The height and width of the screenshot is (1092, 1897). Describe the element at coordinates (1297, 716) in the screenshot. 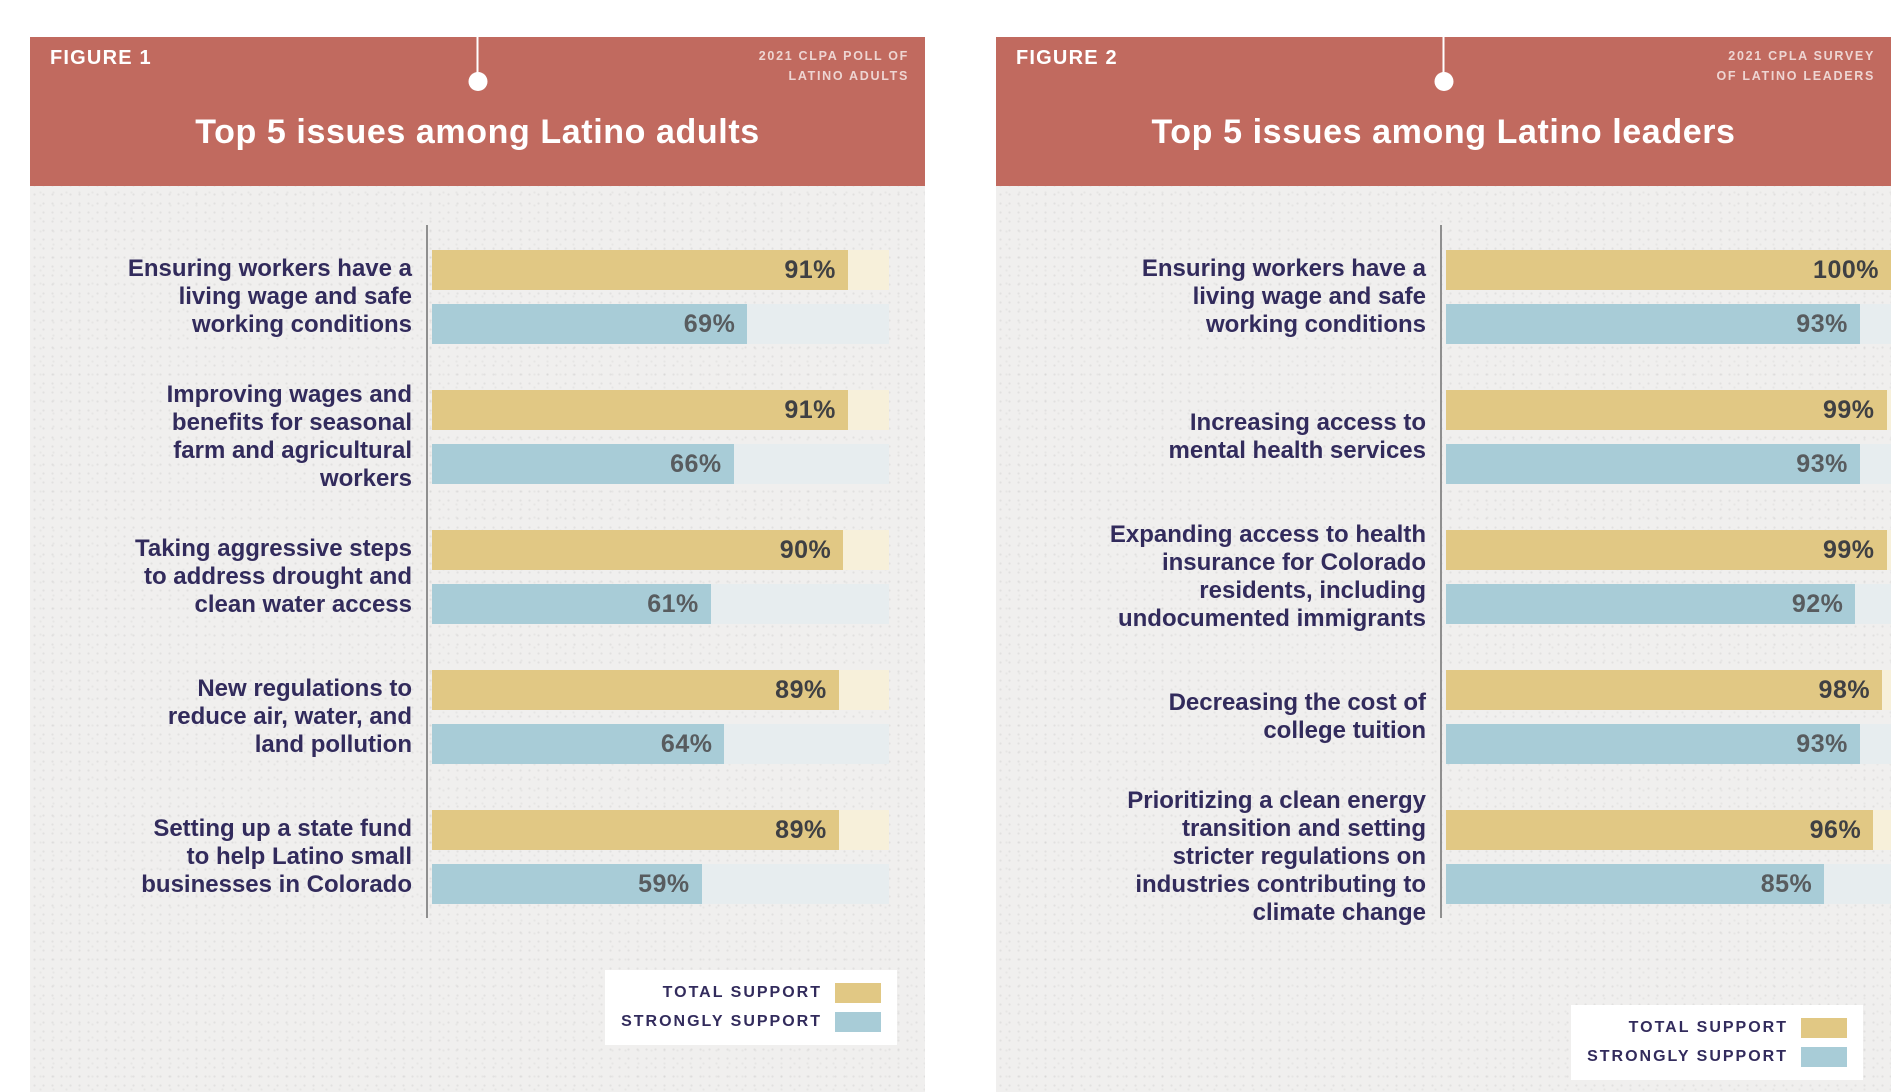

I see `category-label: Decreasing the cost of college tuition` at that location.